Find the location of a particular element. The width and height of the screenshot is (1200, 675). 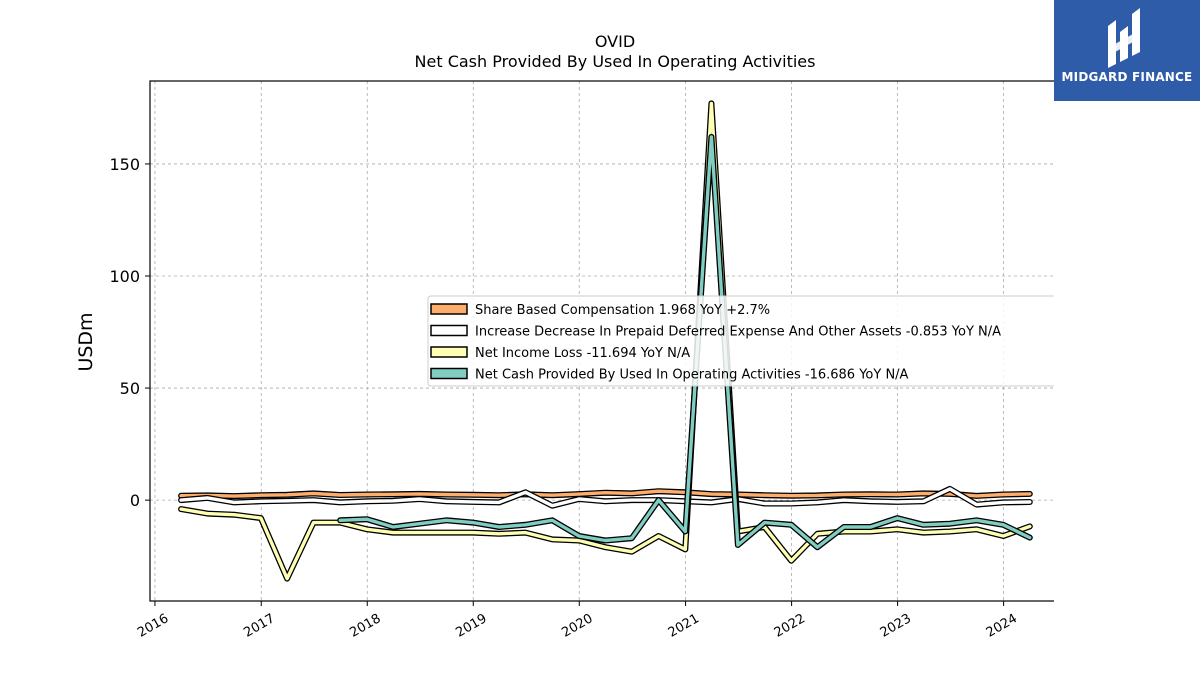

logo-text: MIDGARD FINANCE is located at coordinates (1127, 77).